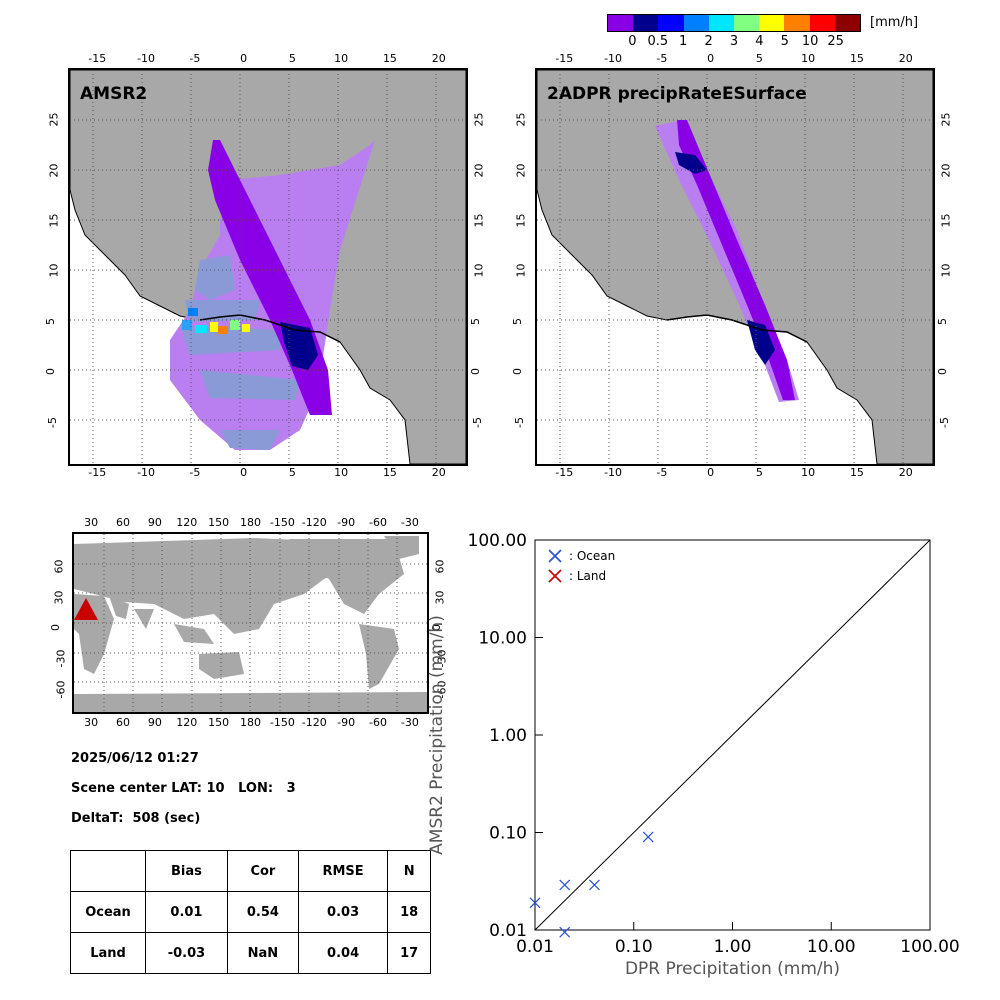  Describe the element at coordinates (187, 522) in the screenshot. I see `world-tick-label: 120` at that location.